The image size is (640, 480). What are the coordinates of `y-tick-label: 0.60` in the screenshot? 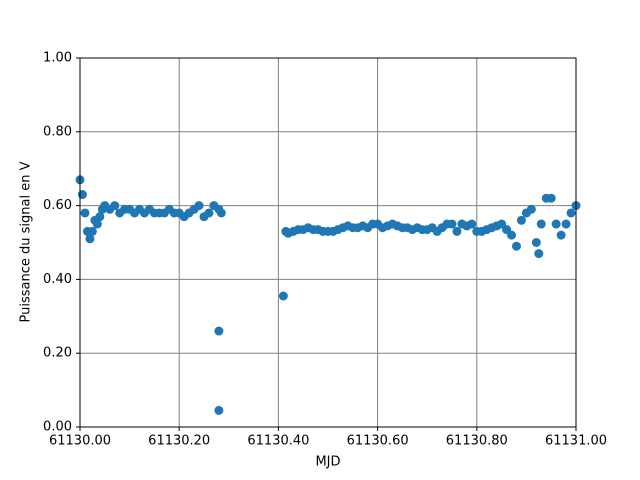 It's located at (57, 205).